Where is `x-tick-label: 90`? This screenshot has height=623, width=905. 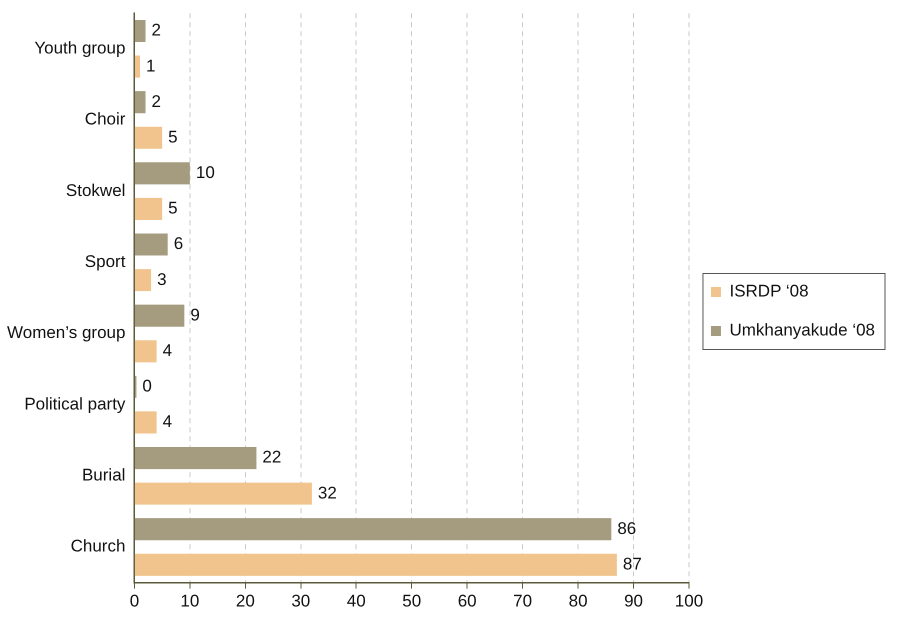 x-tick-label: 90 is located at coordinates (633, 600).